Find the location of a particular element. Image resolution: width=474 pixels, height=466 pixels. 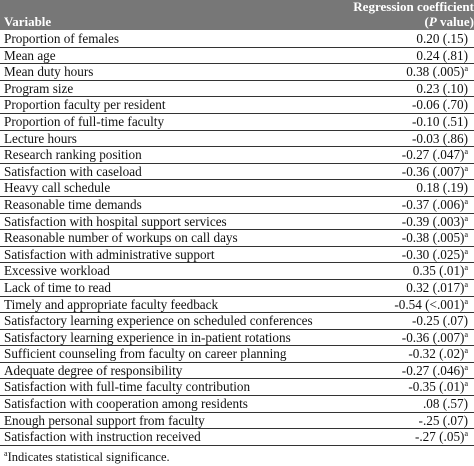

coefficient-text: -0.06 (.70) is located at coordinates (439, 105).